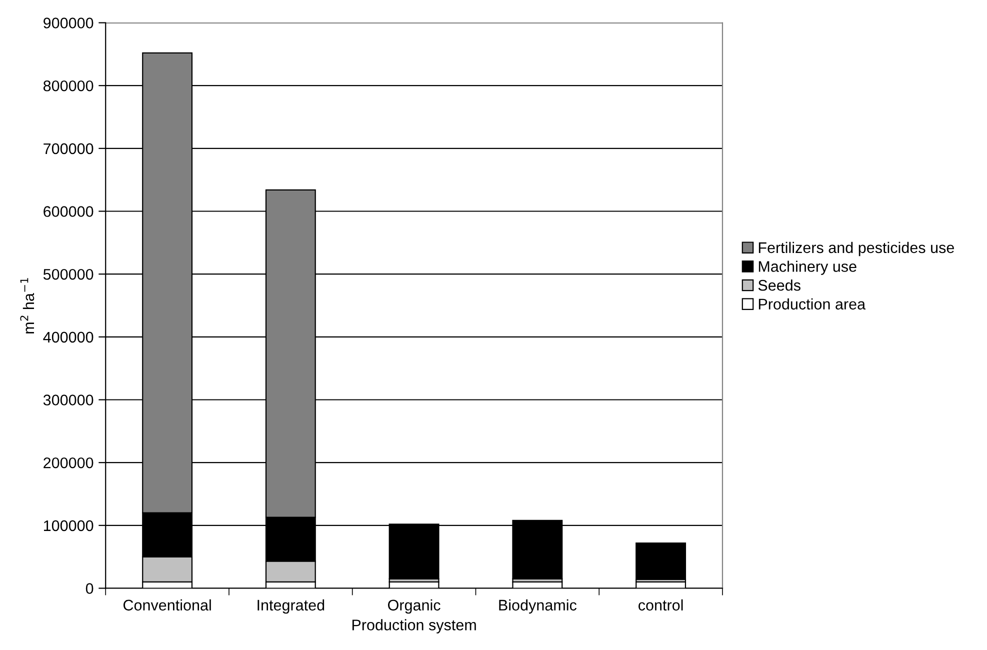 Image resolution: width=987 pixels, height=650 pixels. I want to click on x-tick-label: Conventional, so click(167, 605).